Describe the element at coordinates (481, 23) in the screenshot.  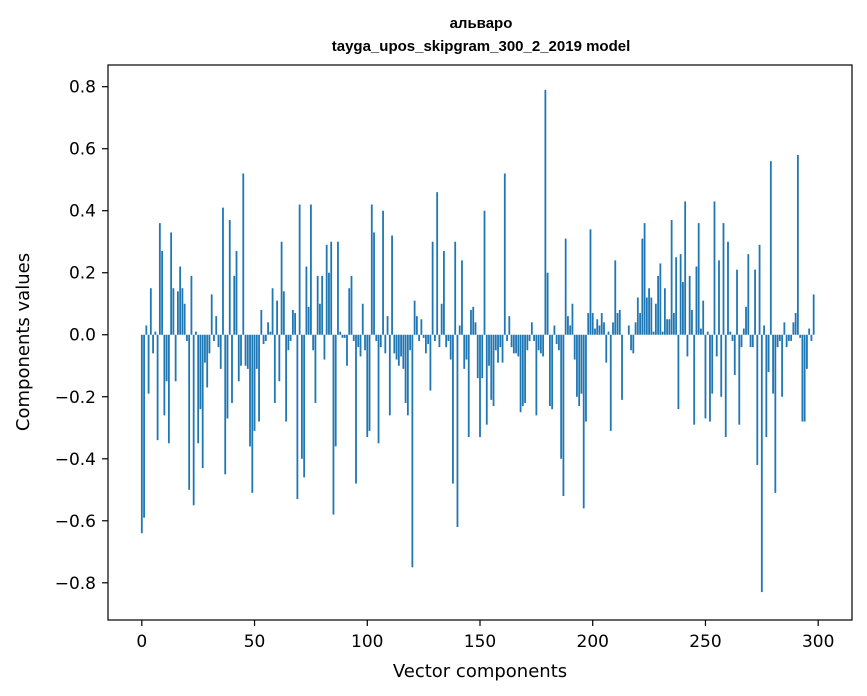
I see `chart-title: альваро` at that location.